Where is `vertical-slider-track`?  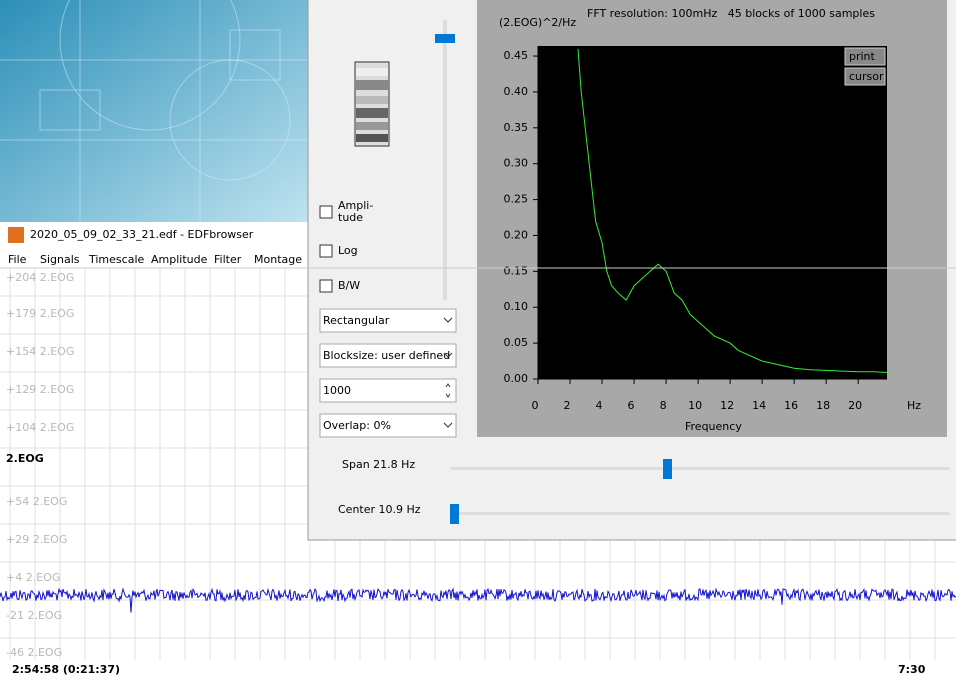 vertical-slider-track is located at coordinates (445, 160).